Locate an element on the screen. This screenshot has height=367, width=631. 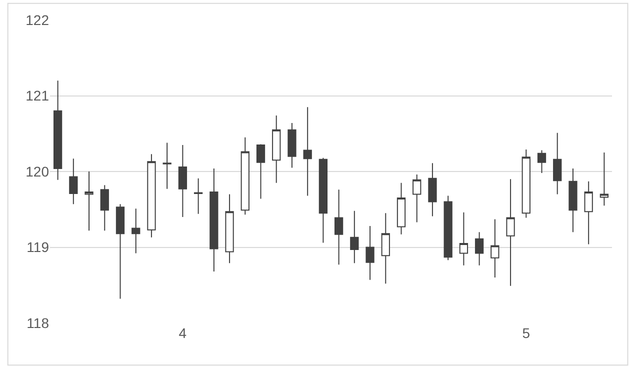
y-tick-label: 120 is located at coordinates (38, 171).